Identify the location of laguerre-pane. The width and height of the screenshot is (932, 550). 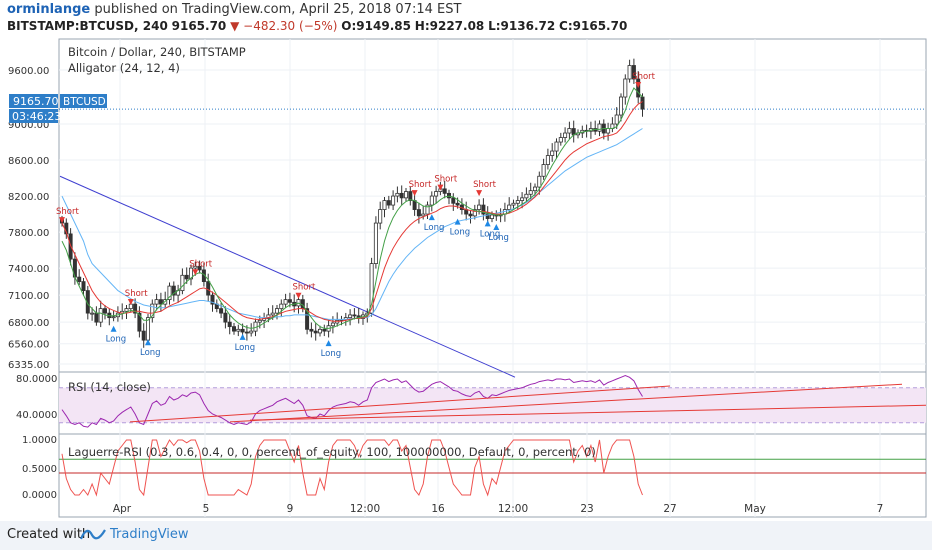
(492, 468).